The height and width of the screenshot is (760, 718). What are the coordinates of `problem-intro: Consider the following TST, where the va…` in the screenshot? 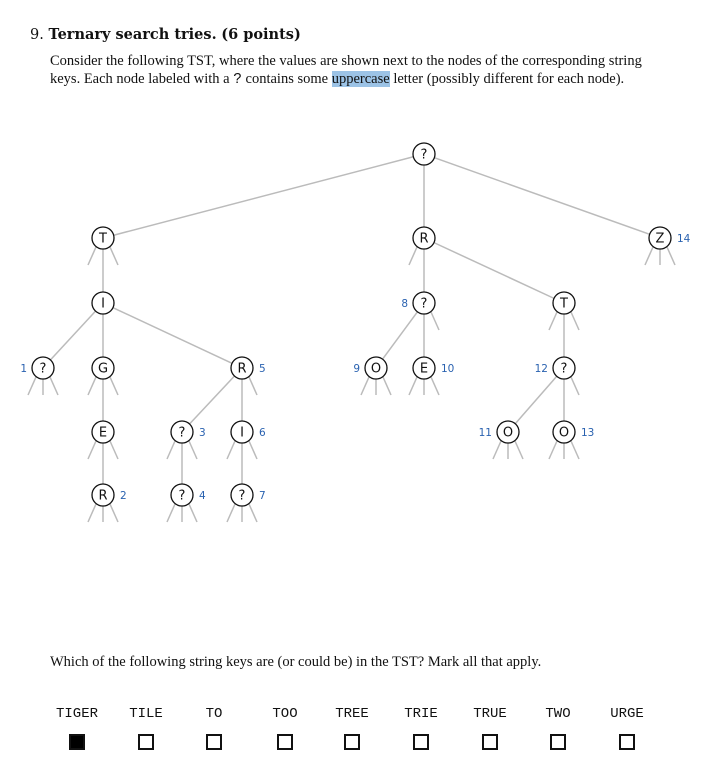 It's located at (350, 70).